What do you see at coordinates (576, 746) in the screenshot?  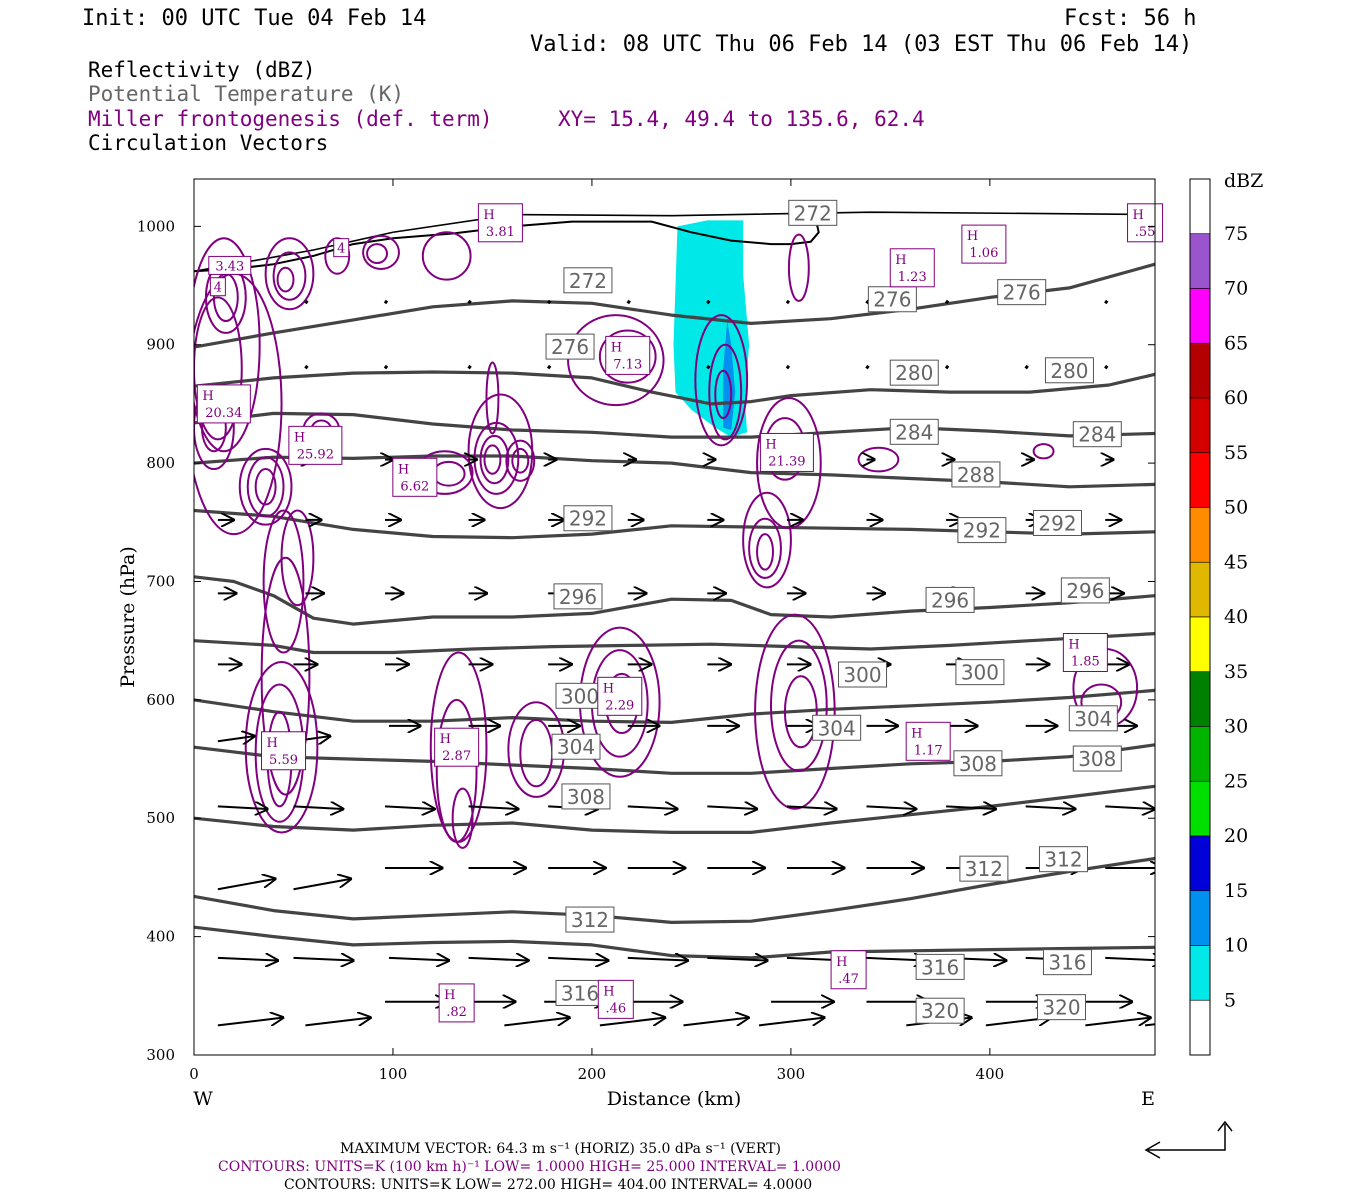 I see `theta-label: 304` at bounding box center [576, 746].